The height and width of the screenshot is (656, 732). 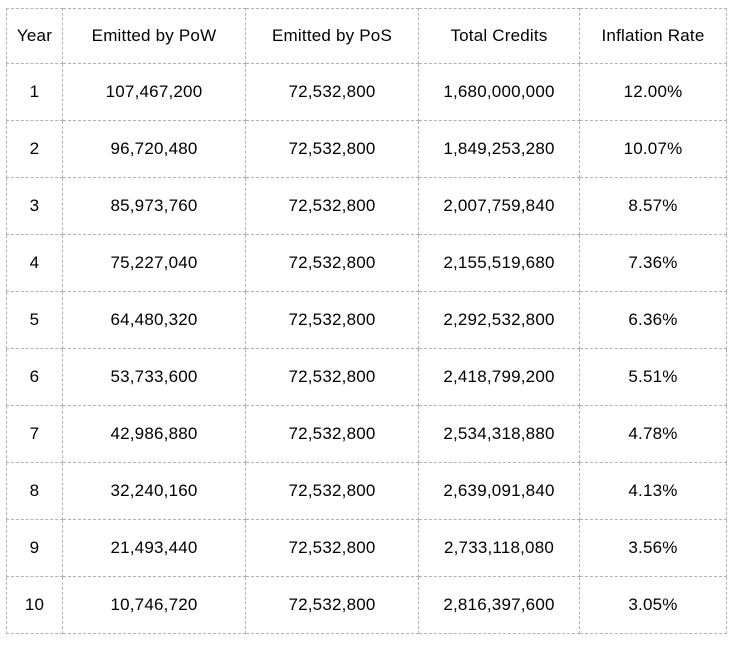 I want to click on table-cell-year: 8, so click(x=34, y=491).